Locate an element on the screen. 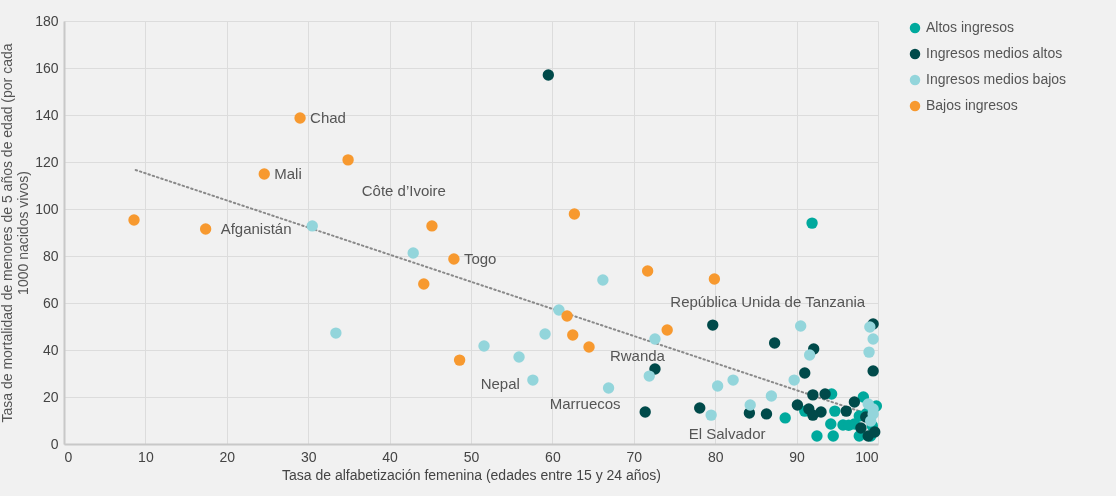 The width and height of the screenshot is (1116, 496). annotation: Mali is located at coordinates (288, 173).